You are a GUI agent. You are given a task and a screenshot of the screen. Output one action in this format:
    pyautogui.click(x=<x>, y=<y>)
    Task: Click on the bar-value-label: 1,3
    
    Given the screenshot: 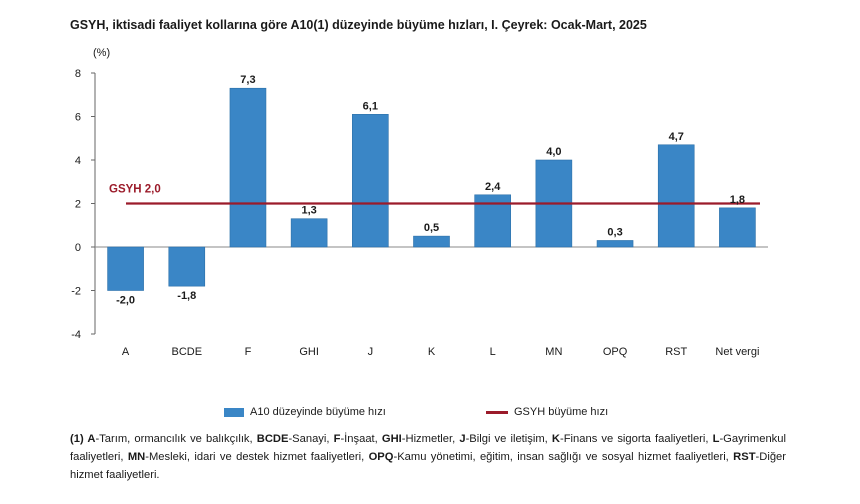 What is the action you would take?
    pyautogui.click(x=308, y=211)
    